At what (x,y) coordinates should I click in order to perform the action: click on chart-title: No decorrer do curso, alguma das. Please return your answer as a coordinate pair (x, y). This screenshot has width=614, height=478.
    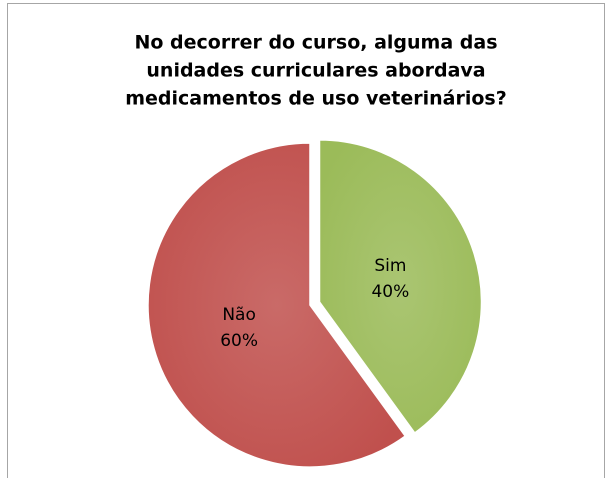
    Looking at the image, I should click on (315, 43).